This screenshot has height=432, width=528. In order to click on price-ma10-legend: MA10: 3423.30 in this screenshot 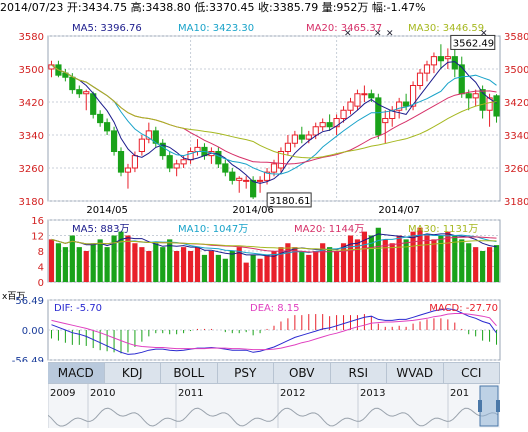, I will do `click(216, 28)`.